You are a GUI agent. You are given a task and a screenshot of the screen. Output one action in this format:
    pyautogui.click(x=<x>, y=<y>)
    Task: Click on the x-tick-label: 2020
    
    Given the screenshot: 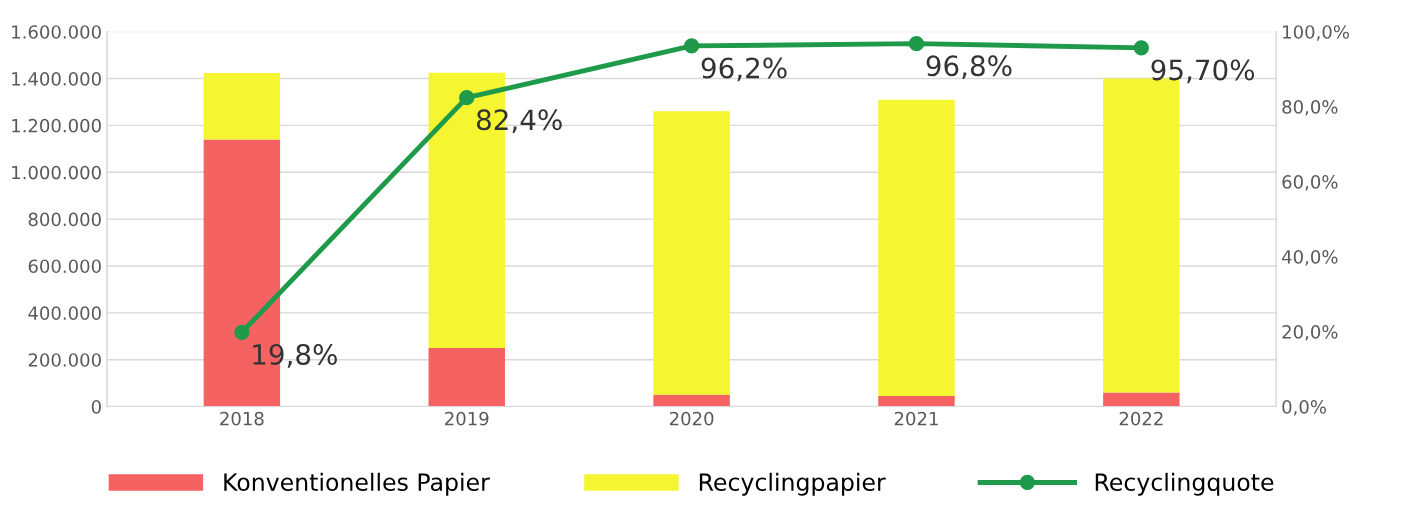 What is the action you would take?
    pyautogui.click(x=691, y=418)
    